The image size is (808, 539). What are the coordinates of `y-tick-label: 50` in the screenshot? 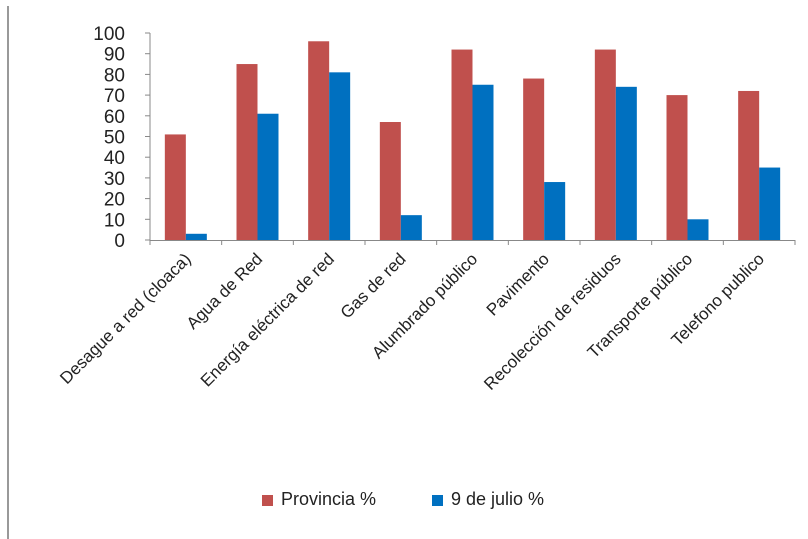 It's located at (114, 138).